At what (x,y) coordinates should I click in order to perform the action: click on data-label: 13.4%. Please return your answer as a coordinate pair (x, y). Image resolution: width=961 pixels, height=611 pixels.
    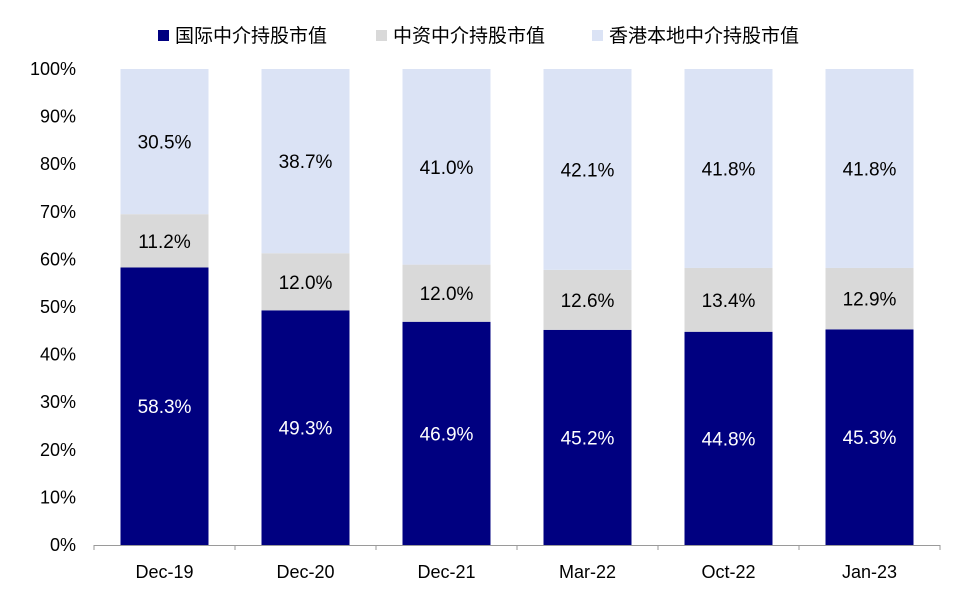
    Looking at the image, I should click on (729, 301).